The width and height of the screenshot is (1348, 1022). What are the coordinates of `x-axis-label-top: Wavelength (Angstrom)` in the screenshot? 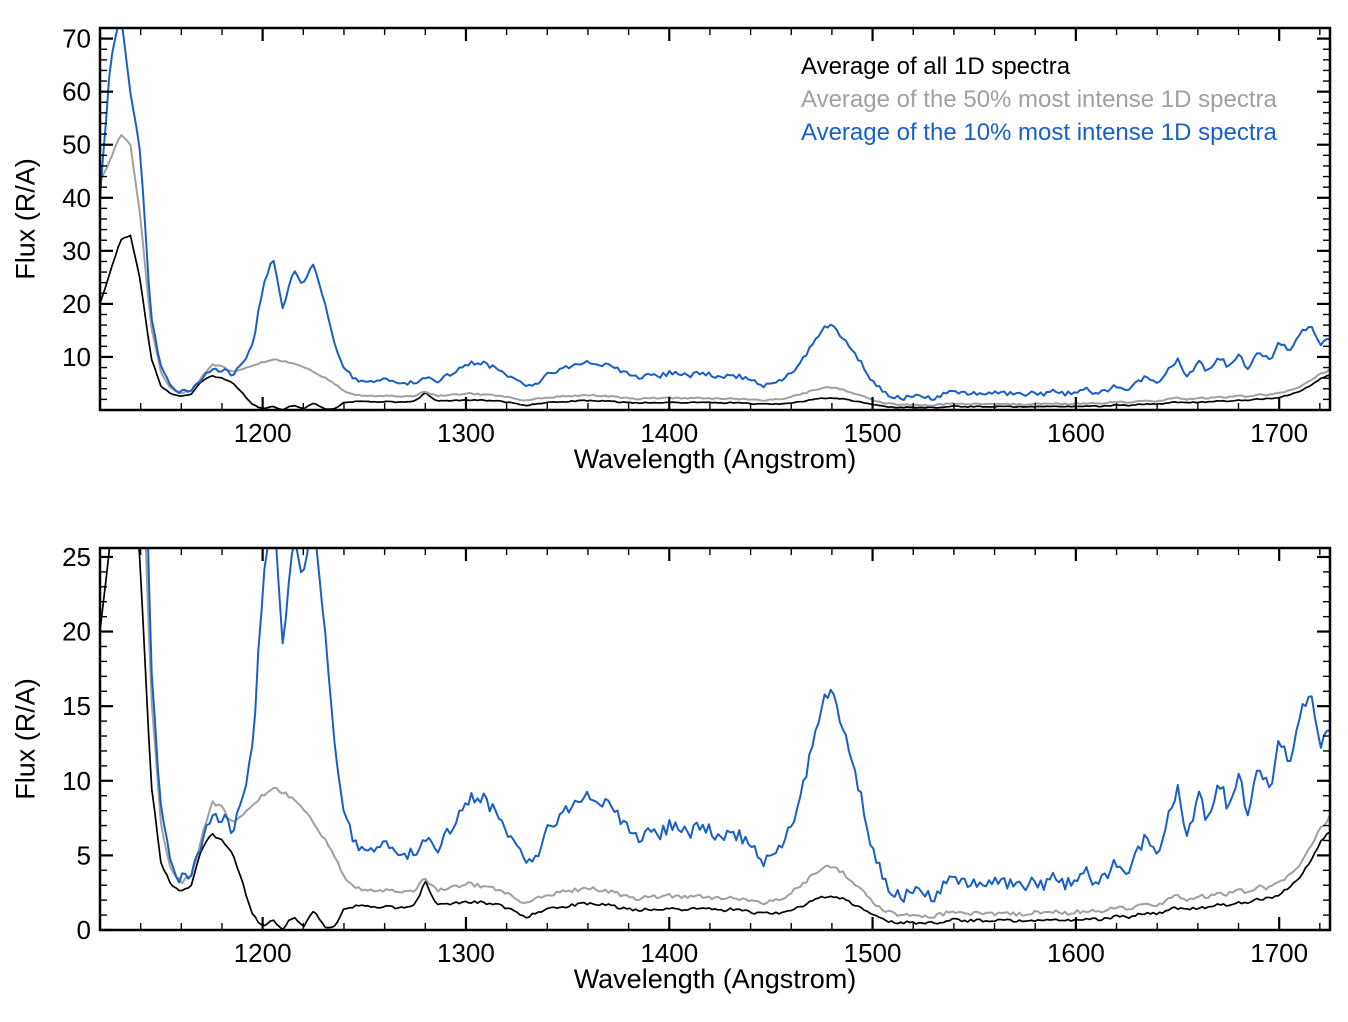 It's located at (715, 459).